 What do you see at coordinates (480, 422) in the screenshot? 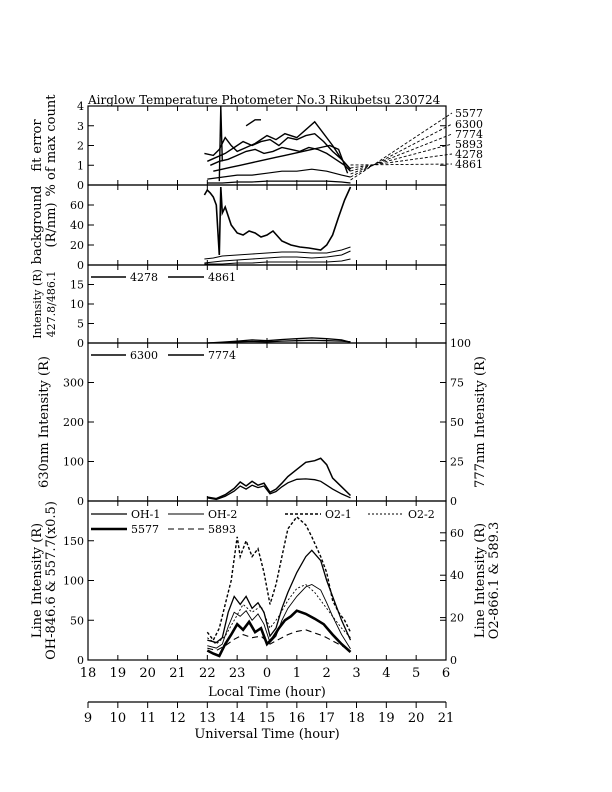
I see `y2-axis-label: 777nm Intensity (R)` at bounding box center [480, 422].